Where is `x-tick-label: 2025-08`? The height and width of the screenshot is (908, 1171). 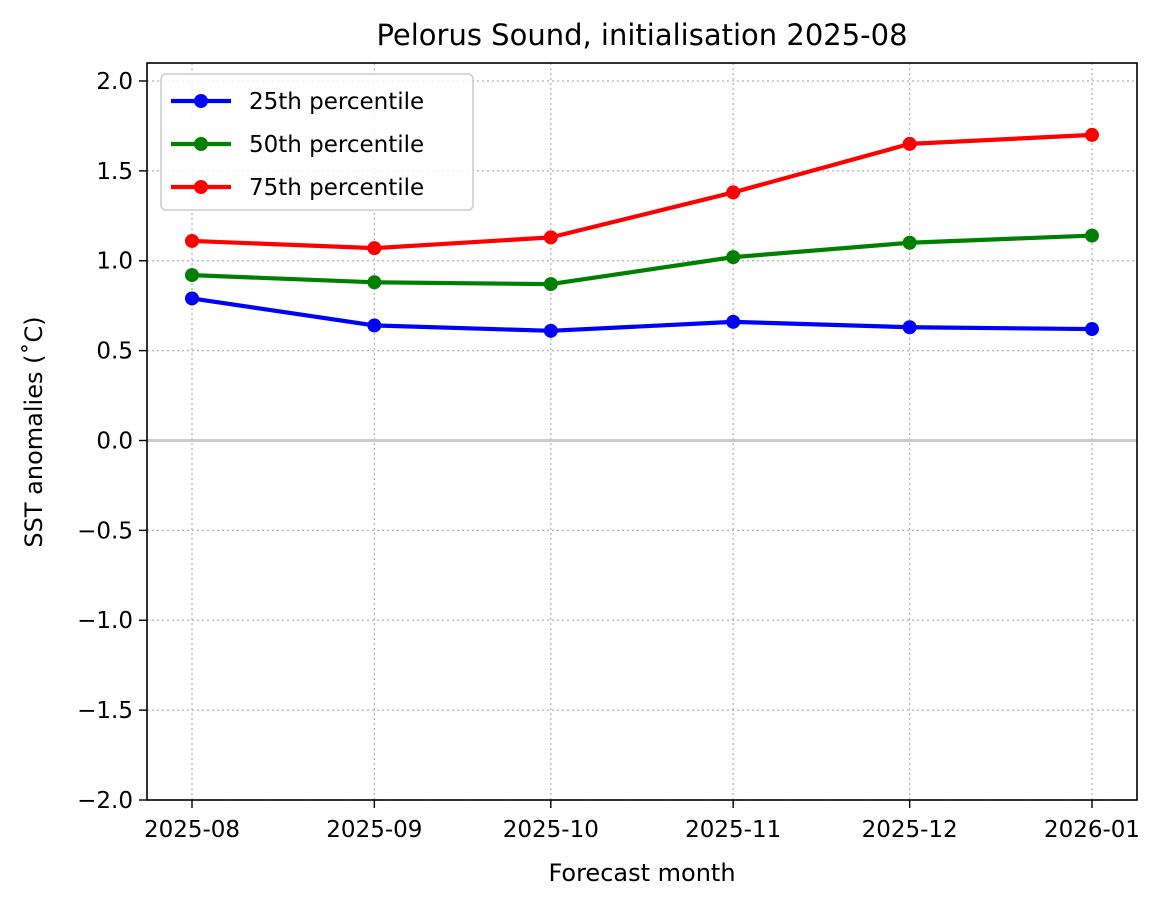
x-tick-label: 2025-08 is located at coordinates (192, 830).